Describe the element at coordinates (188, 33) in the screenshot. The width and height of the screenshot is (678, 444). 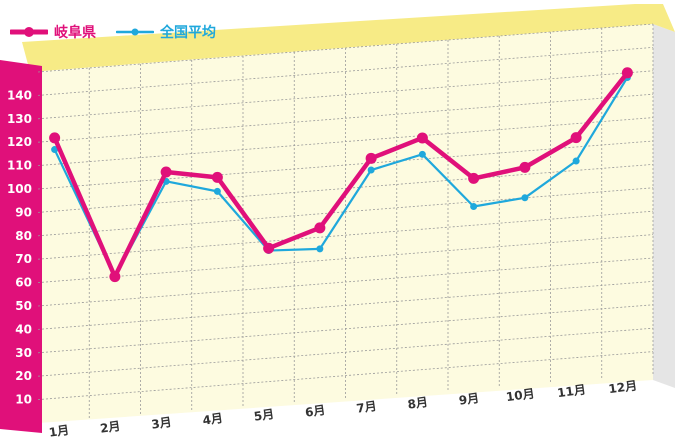
I see `legend-label-national-average: 全国平均` at that location.